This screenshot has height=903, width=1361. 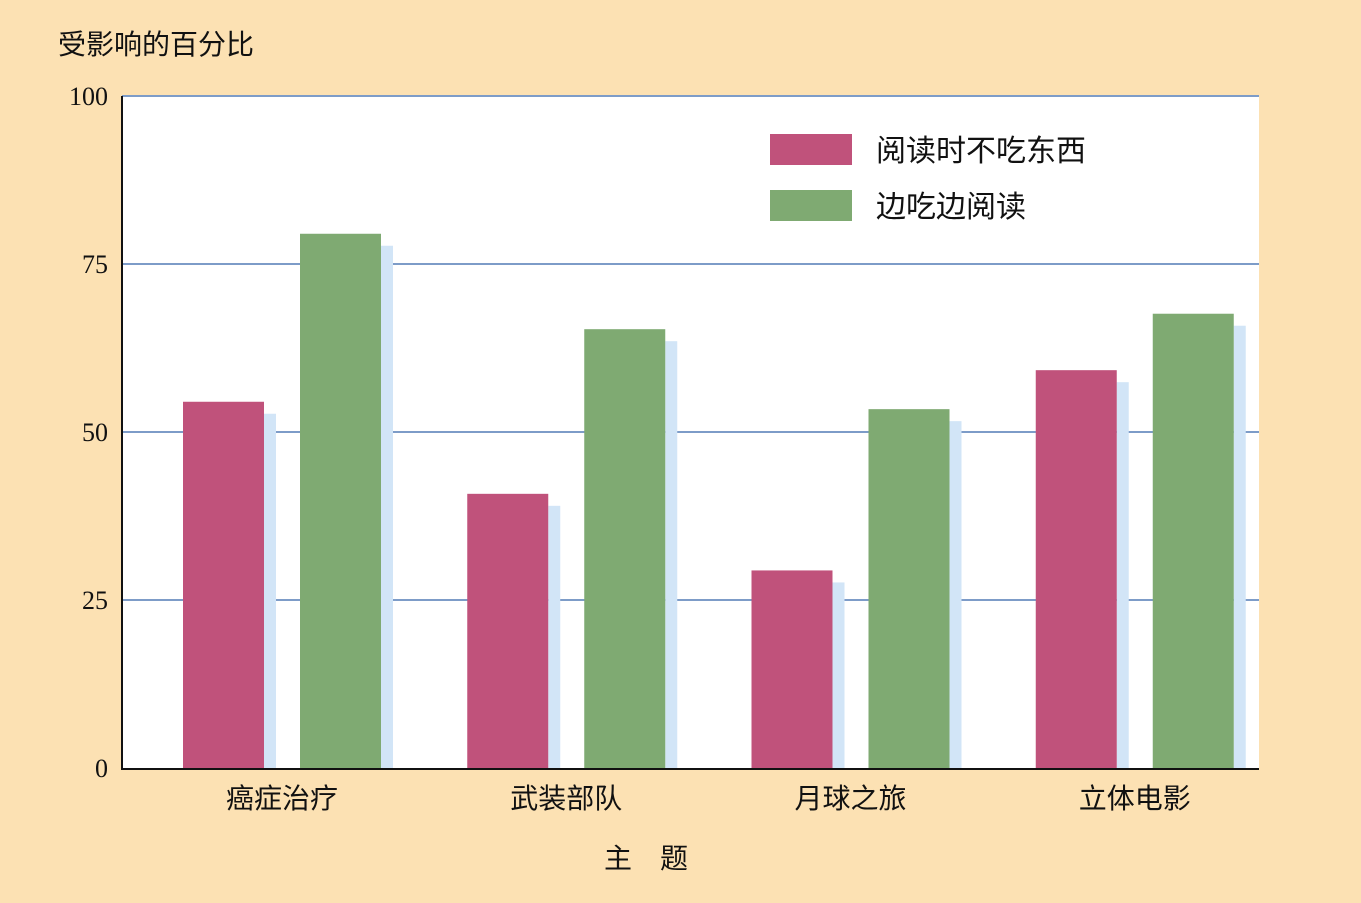 I want to click on y-tick-label: 50, so click(x=95, y=432).